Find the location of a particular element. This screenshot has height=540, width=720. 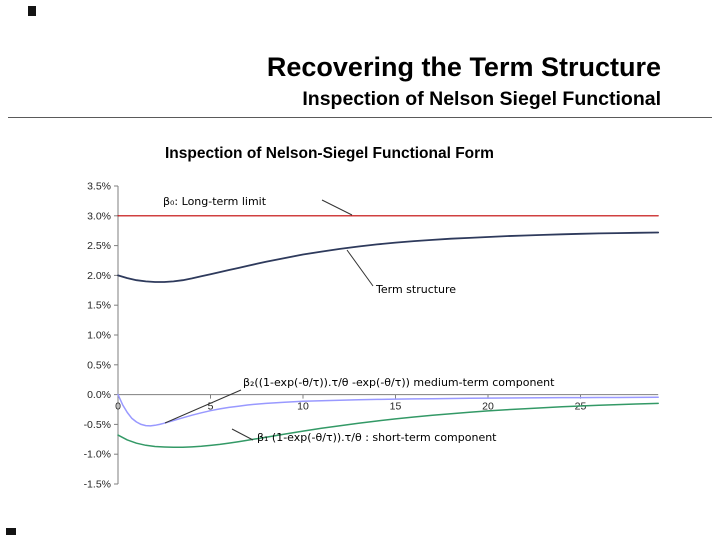

x-axis-tick-label: 0 is located at coordinates (118, 407).